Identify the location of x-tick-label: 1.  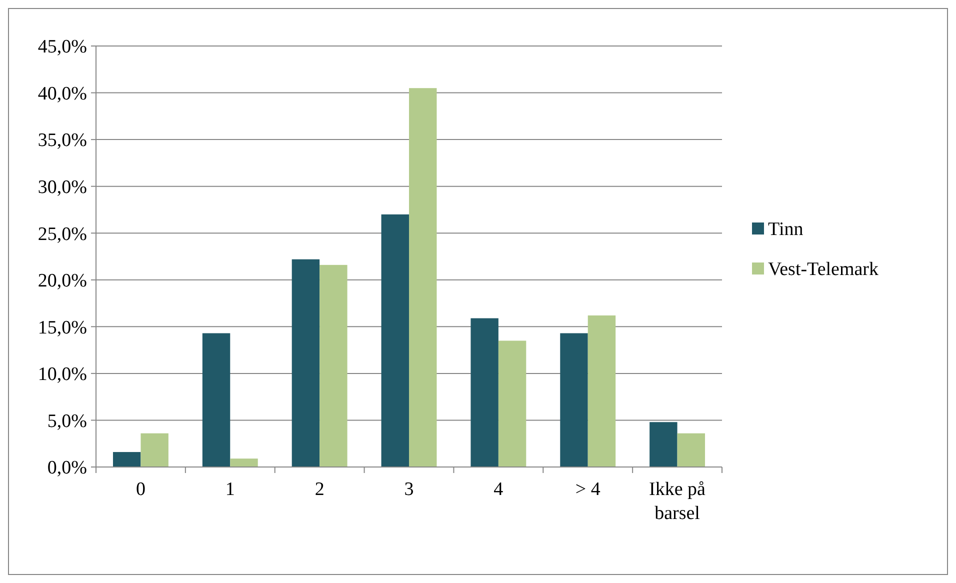
(230, 489).